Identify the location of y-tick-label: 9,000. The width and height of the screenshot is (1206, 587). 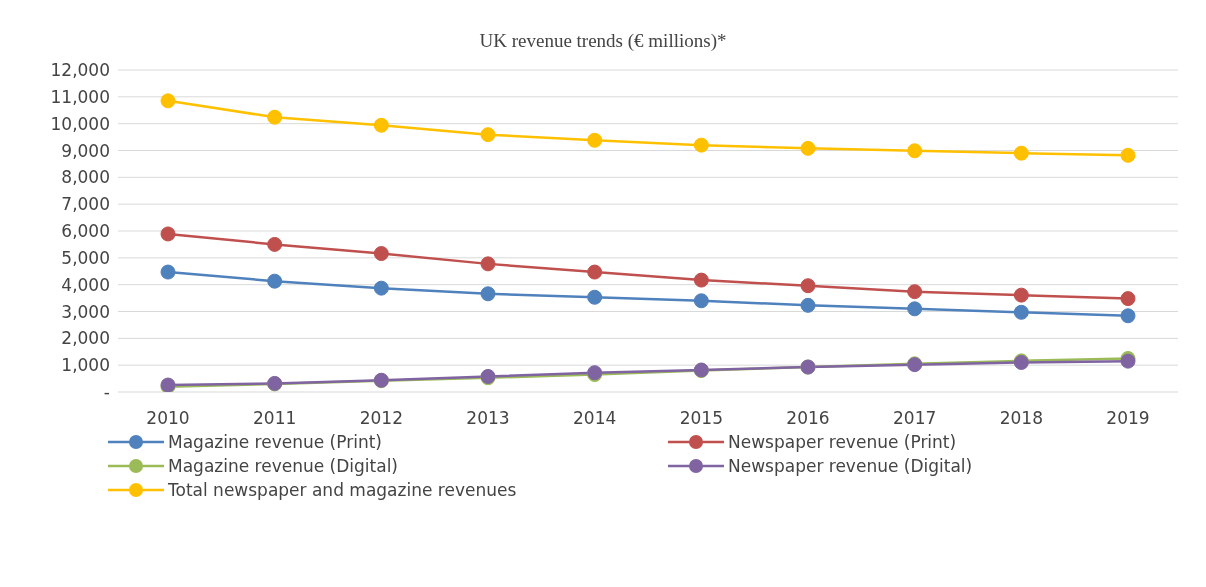
(85, 150).